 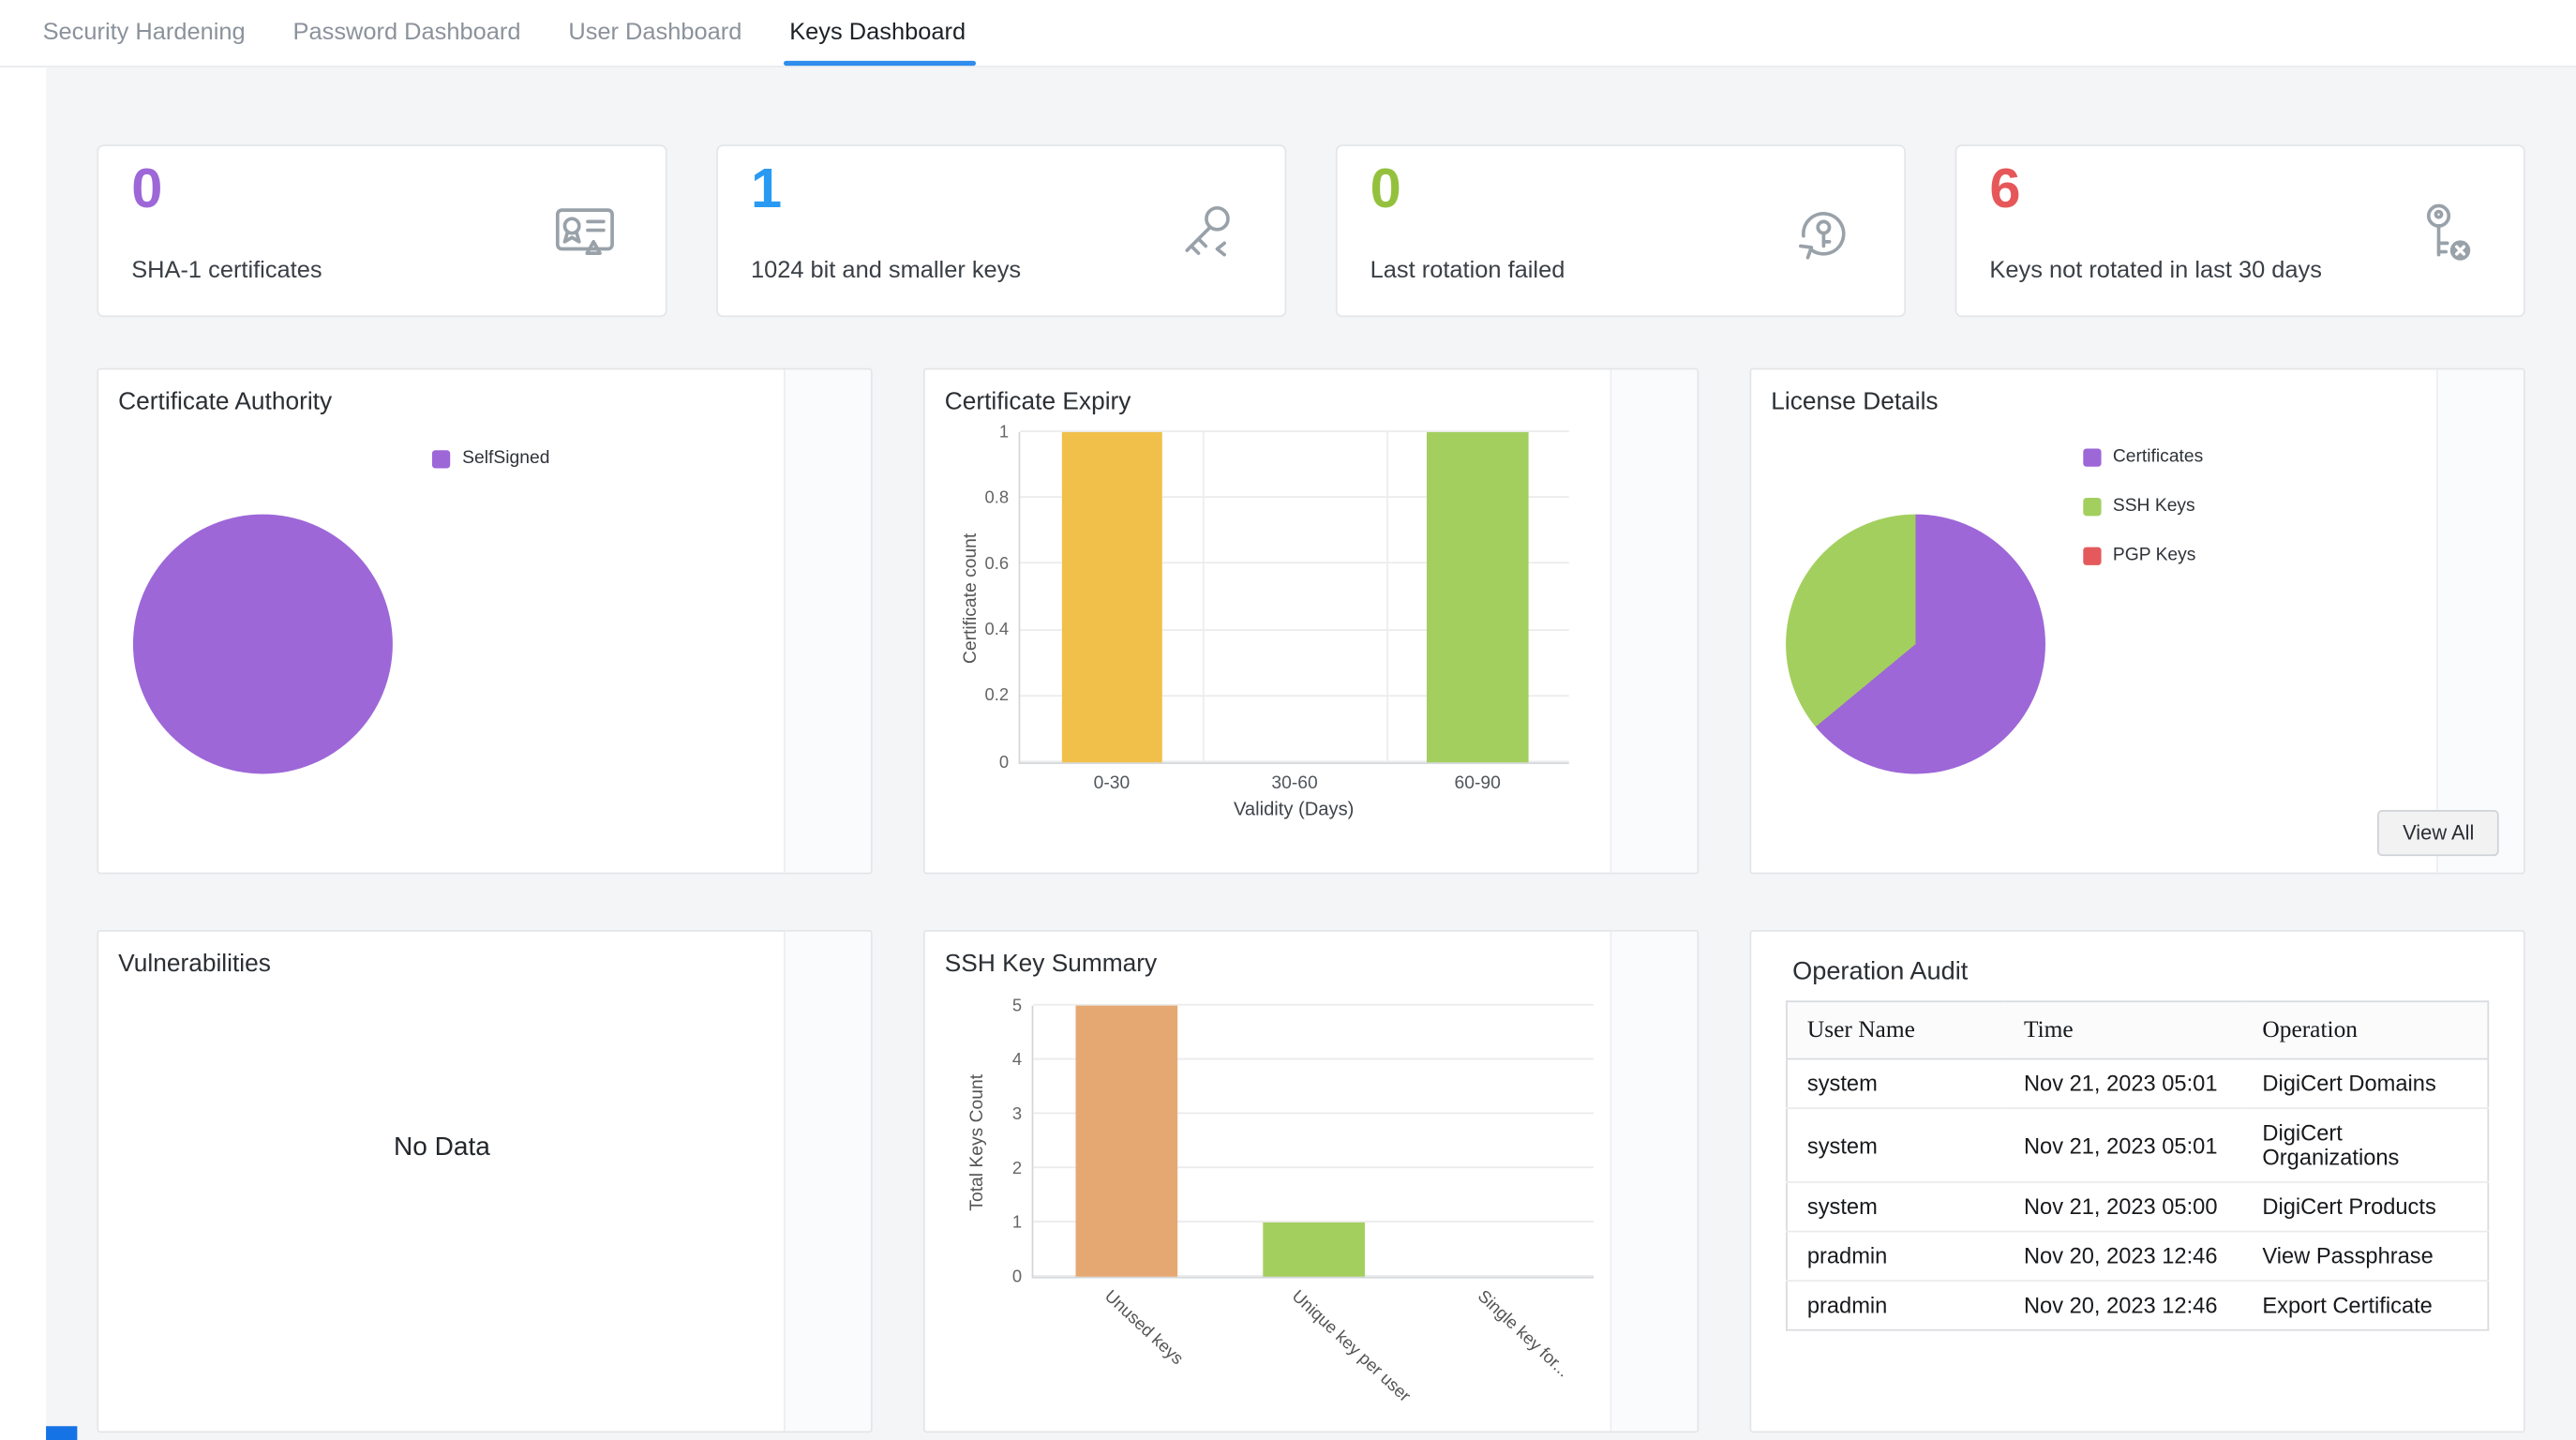 What do you see at coordinates (767, 189) in the screenshot?
I see `stat-value: 1` at bounding box center [767, 189].